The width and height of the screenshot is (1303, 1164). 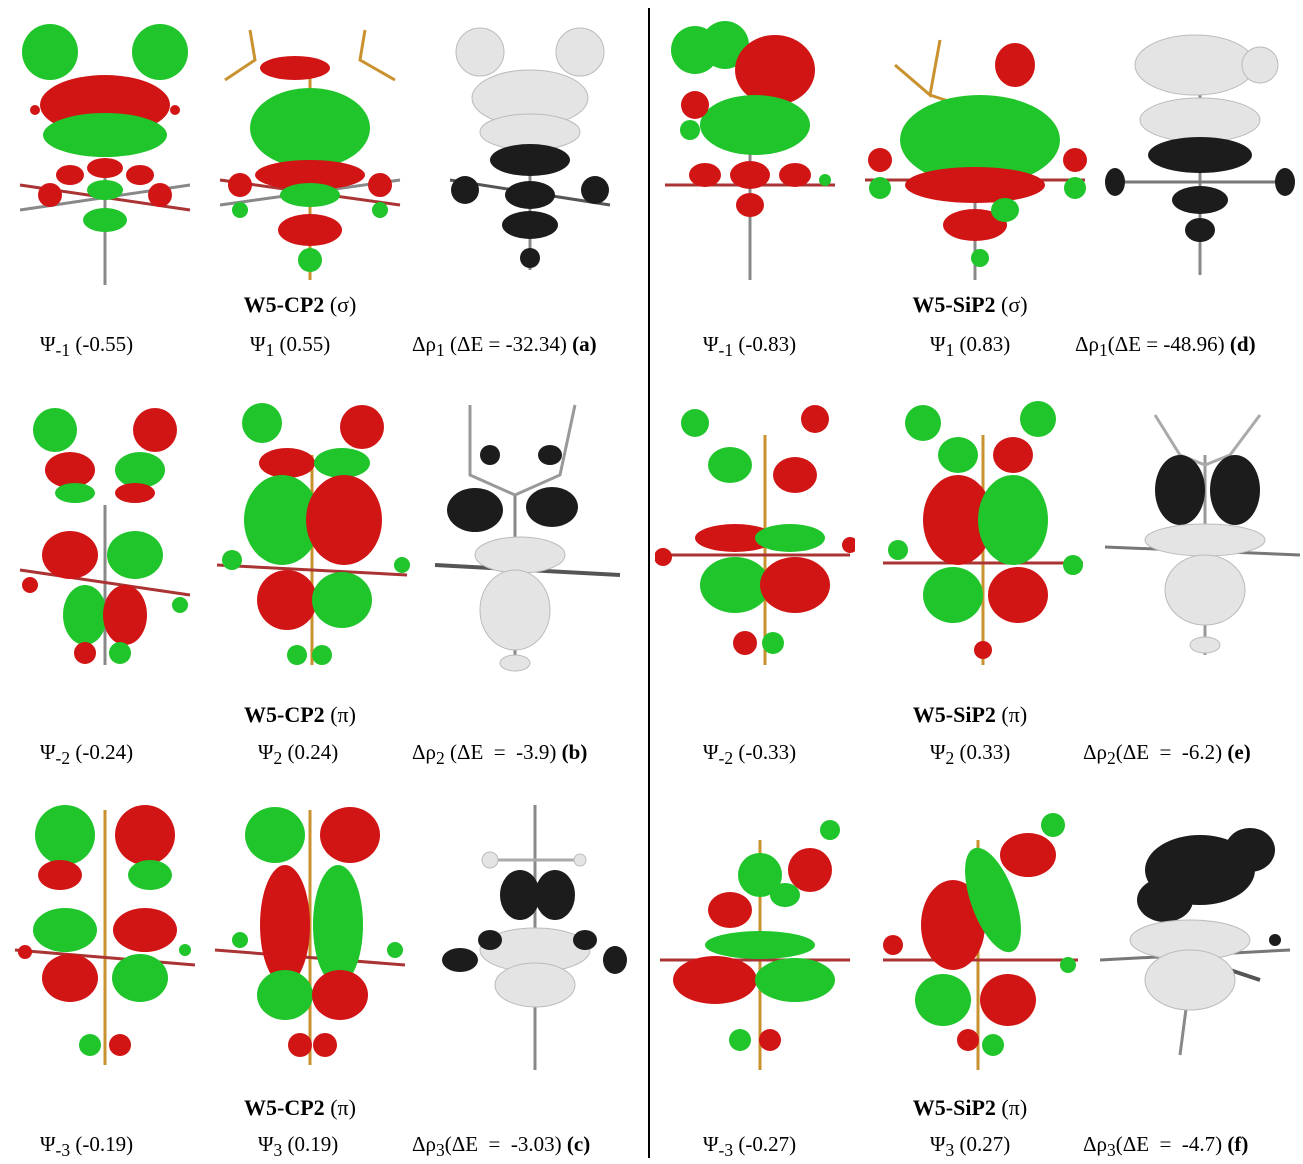 What do you see at coordinates (87, 1146) in the screenshot?
I see `caption-psi-minus3-cp2: Ψ-3 (-0.19)` at bounding box center [87, 1146].